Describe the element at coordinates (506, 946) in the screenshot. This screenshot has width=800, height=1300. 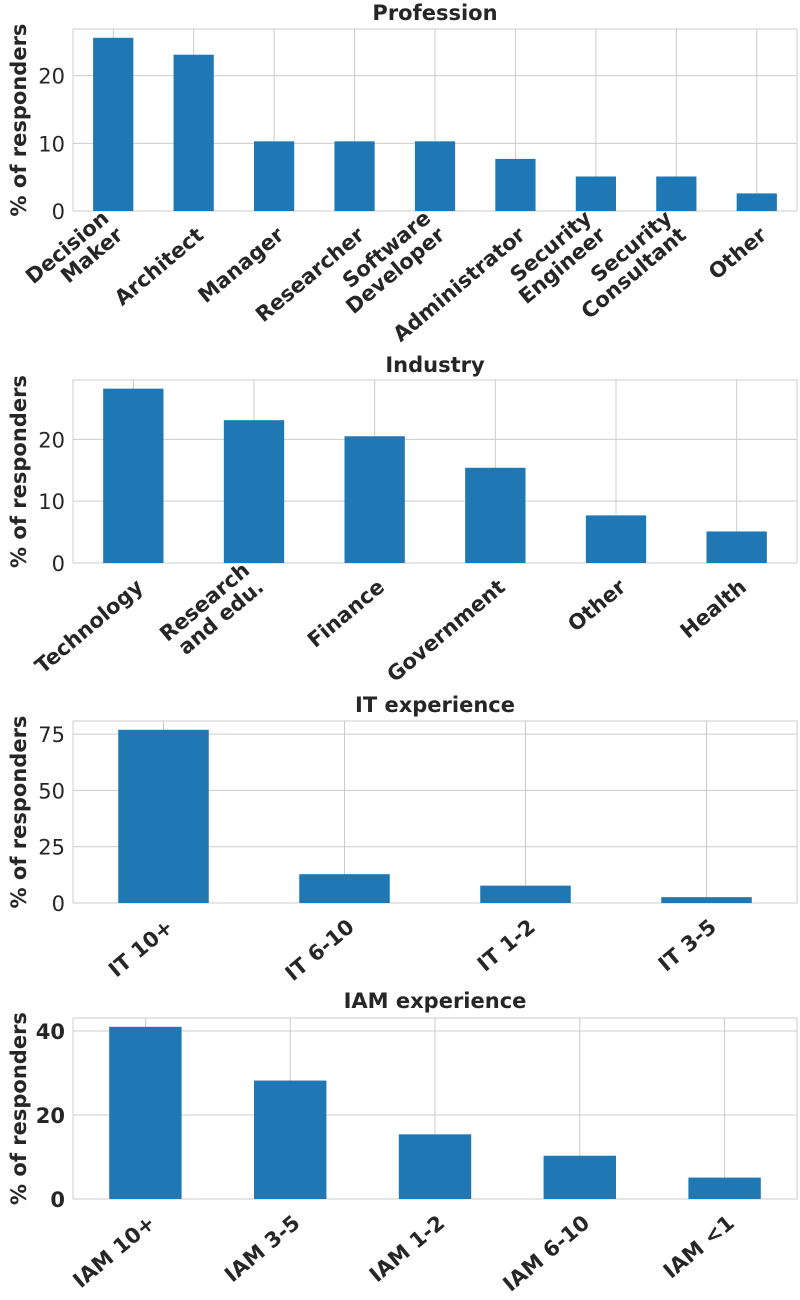
I see `x-tick-label: IT 1-2` at that location.